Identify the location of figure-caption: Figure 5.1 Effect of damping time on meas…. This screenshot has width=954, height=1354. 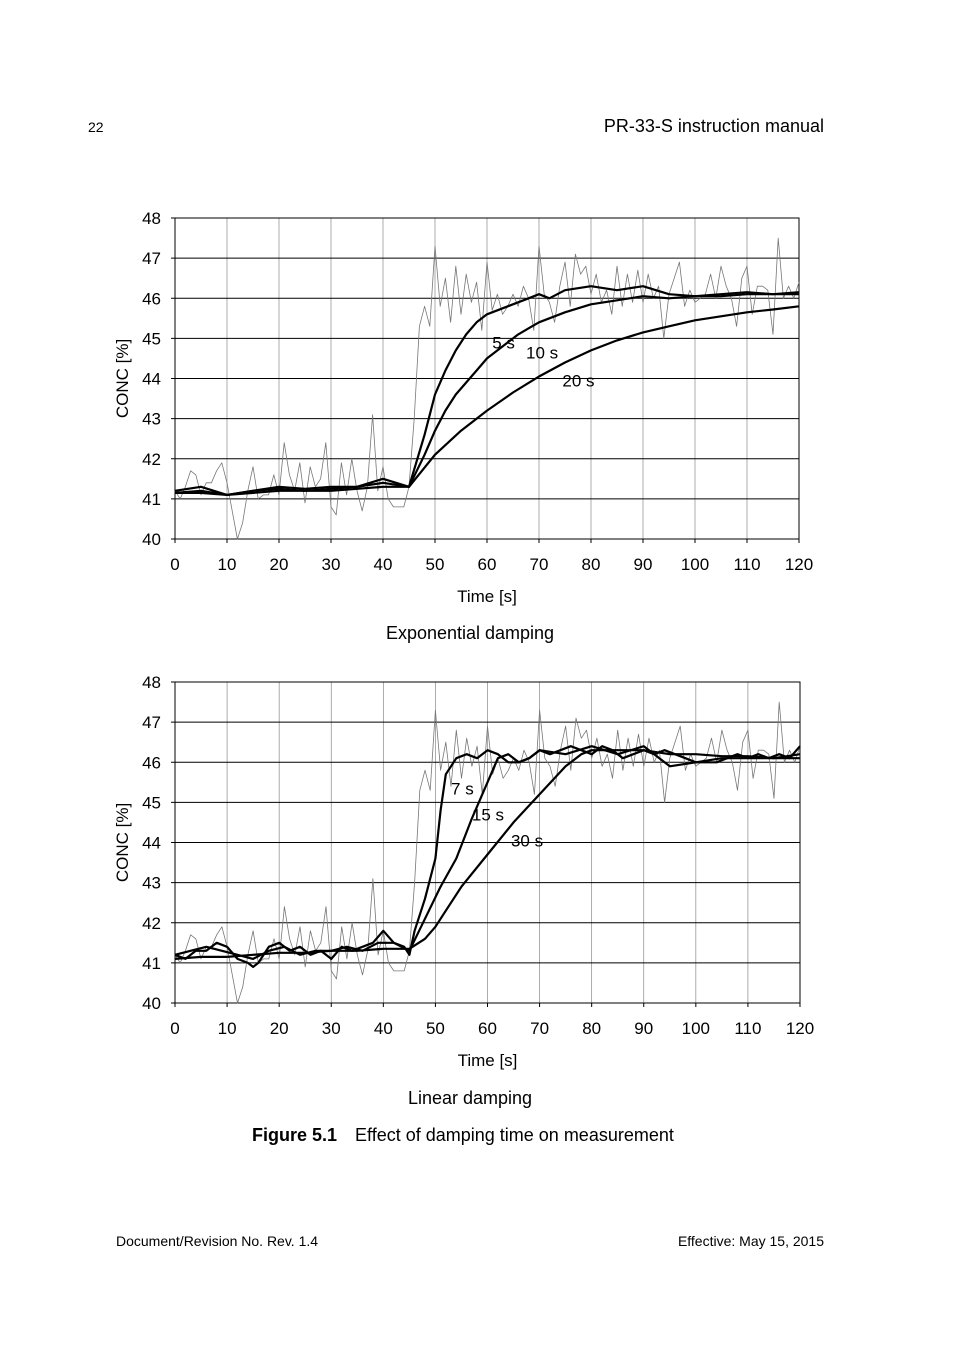
(463, 1135).